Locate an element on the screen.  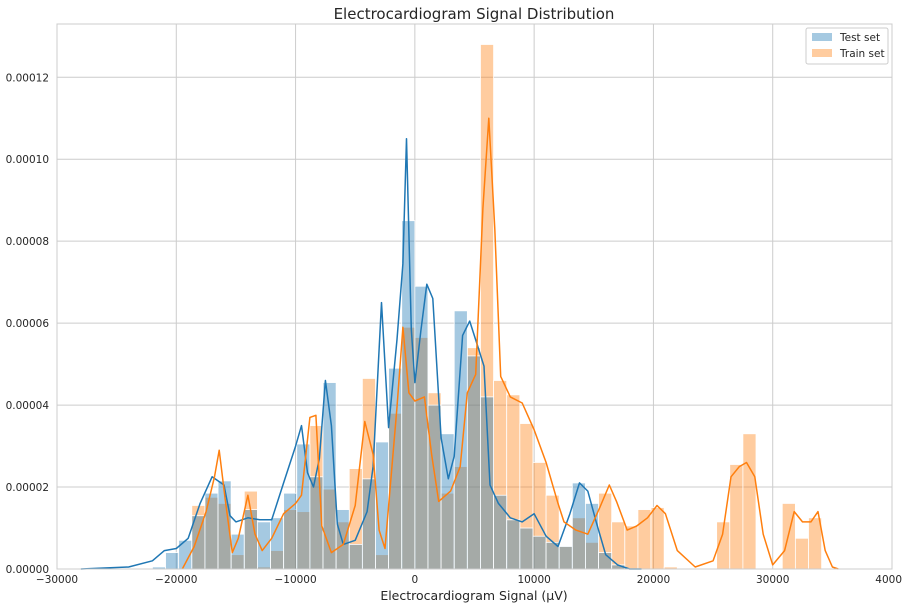
chart-title: Electrocardiogram Signal Distribution is located at coordinates (474, 14).